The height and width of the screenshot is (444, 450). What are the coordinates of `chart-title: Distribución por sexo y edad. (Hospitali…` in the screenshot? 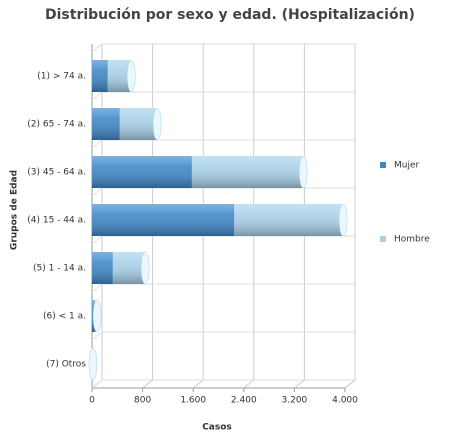 It's located at (230, 15).